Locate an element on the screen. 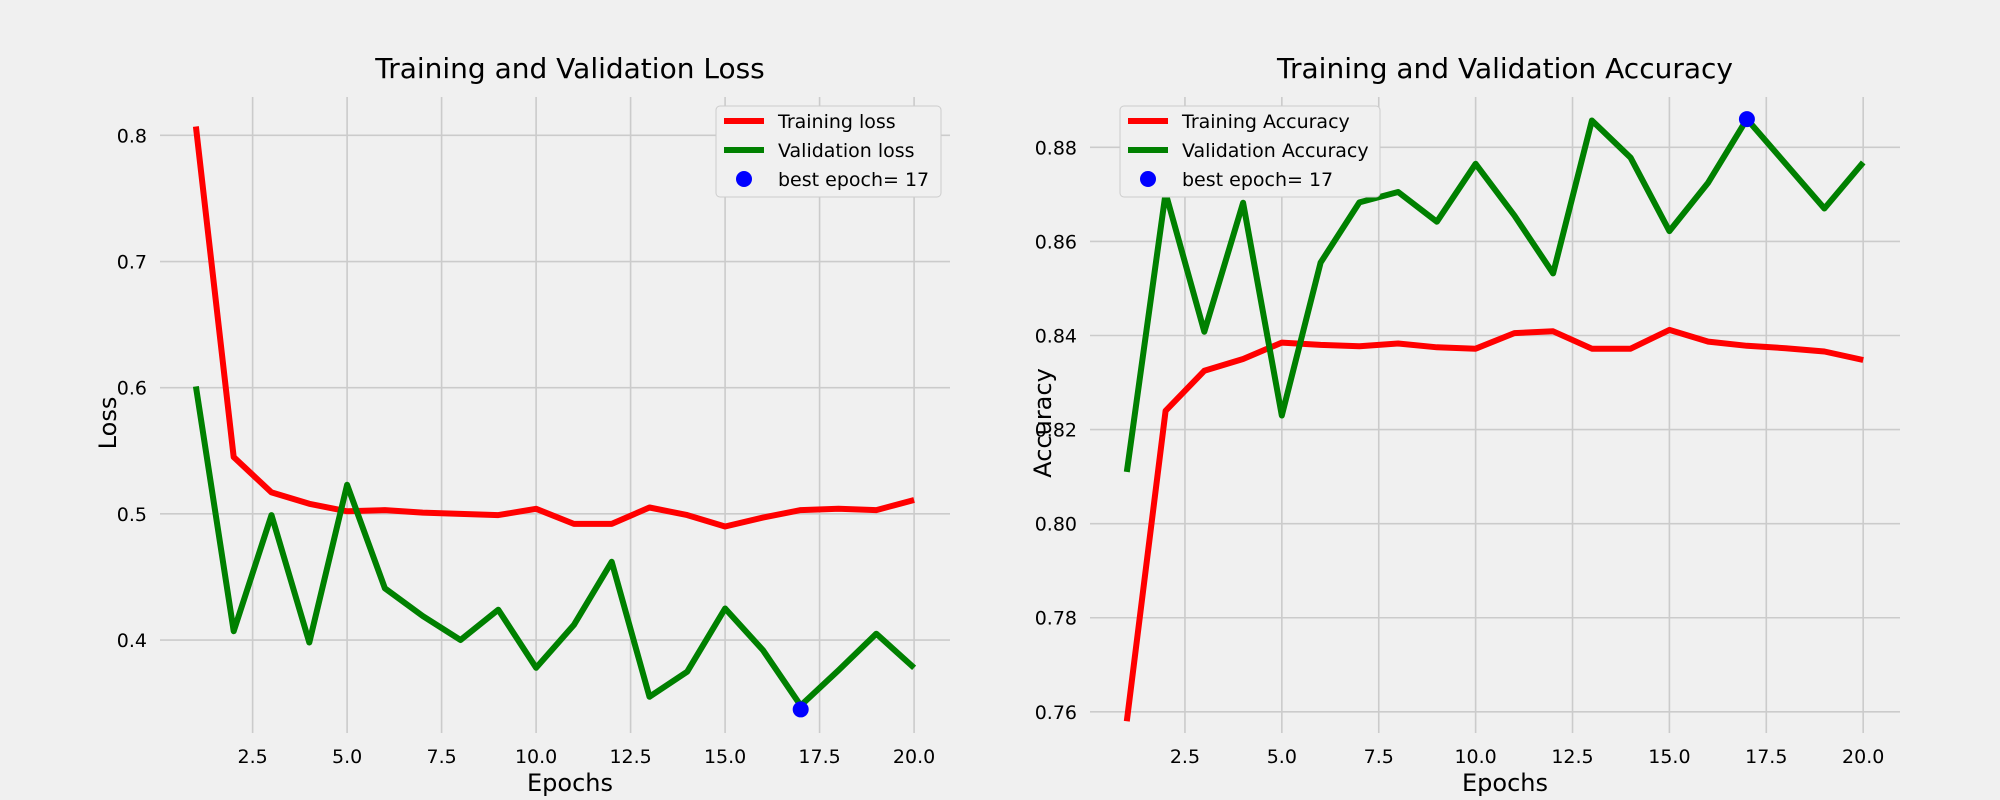 The image size is (2000, 800). y-tick-label: 0.86 is located at coordinates (1056, 242).